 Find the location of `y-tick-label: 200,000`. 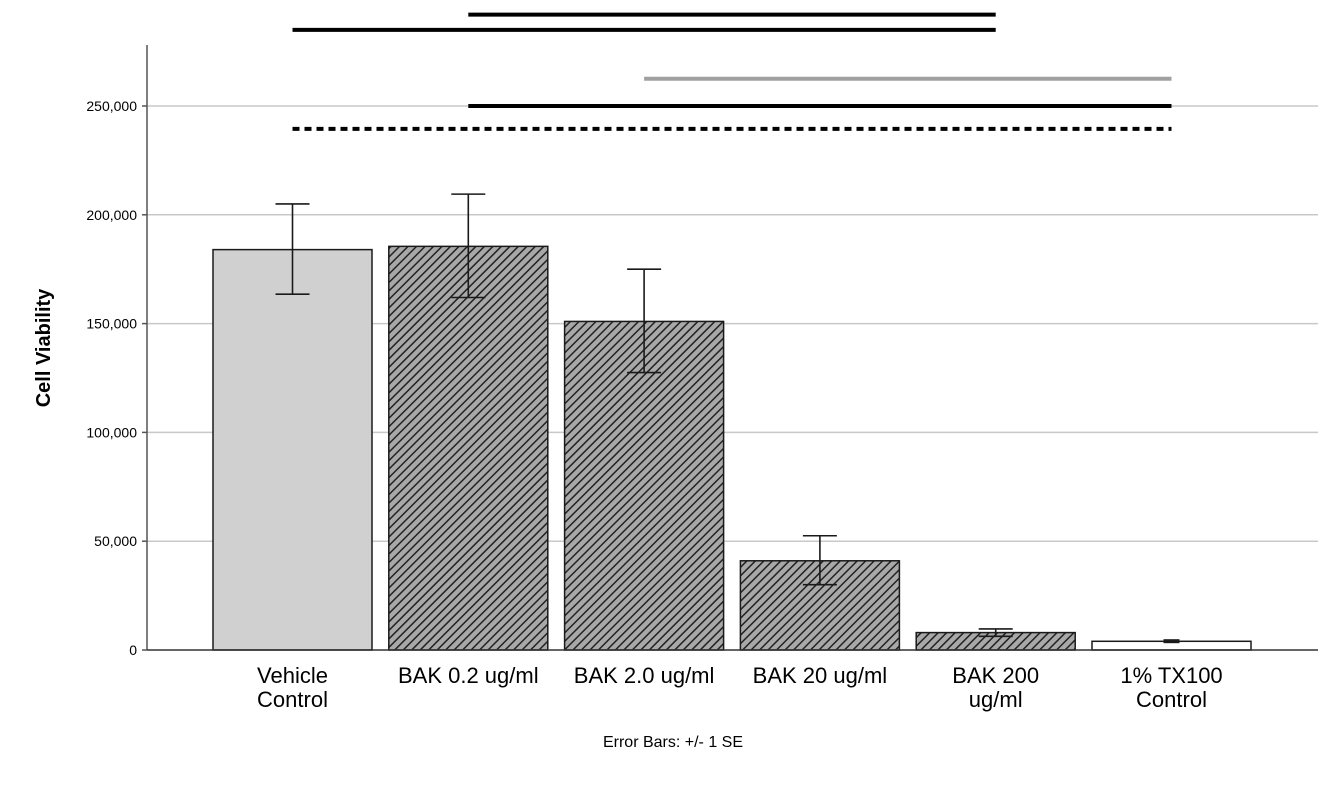

y-tick-label: 200,000 is located at coordinates (111, 215).